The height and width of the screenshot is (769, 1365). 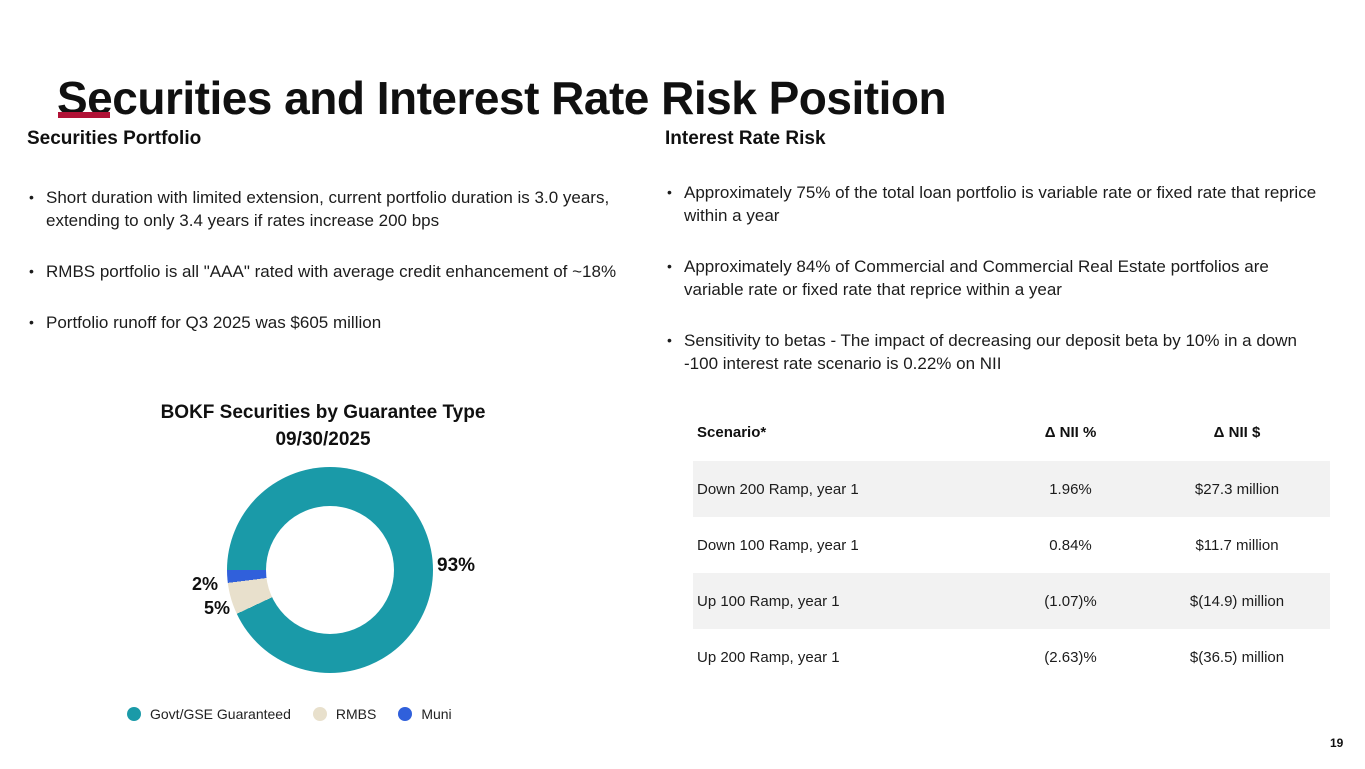 I want to click on table-cell: $11.7 million, so click(x=1237, y=545).